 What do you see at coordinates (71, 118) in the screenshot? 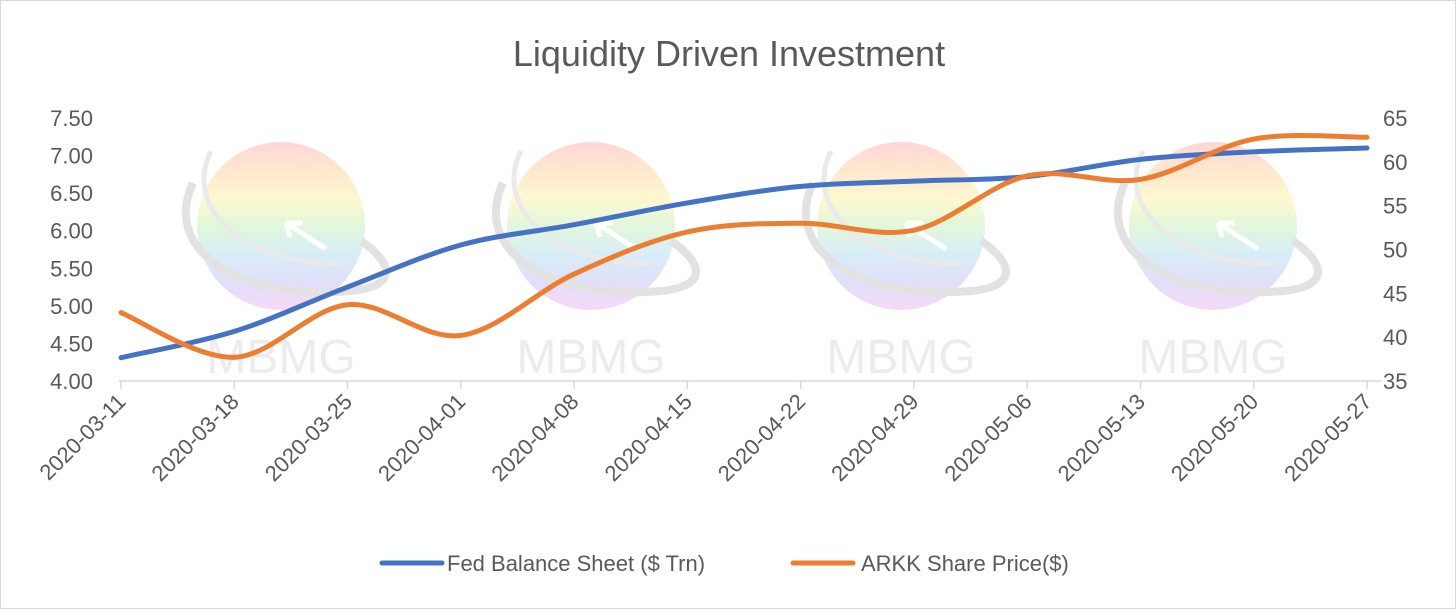
I see `y-left-tick-label: 7.50` at bounding box center [71, 118].